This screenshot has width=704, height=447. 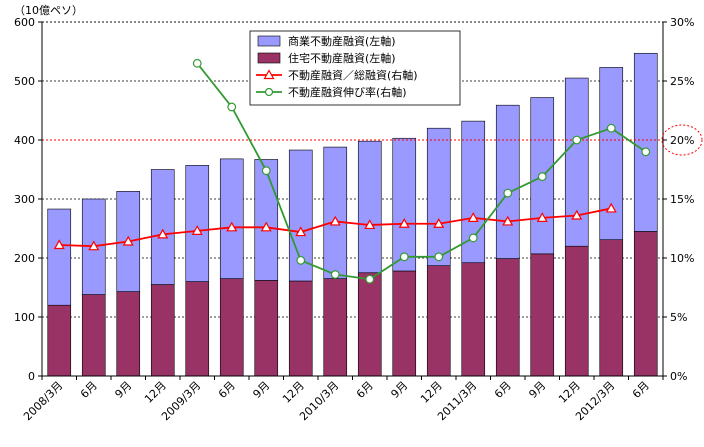 I want to click on legend-label: 住宅不動産融資(左軸), so click(x=342, y=58).